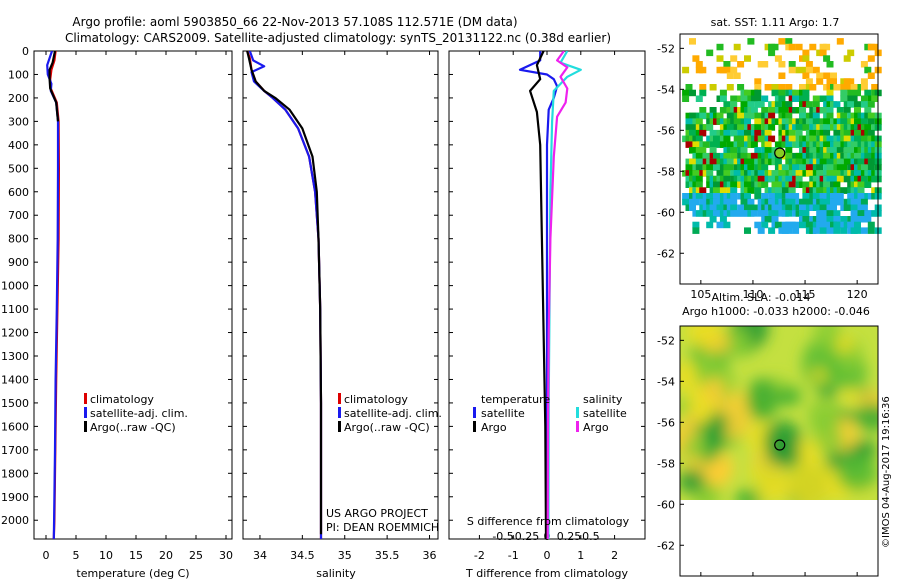  Describe the element at coordinates (85, 412) in the screenshot. I see `legend-swatch-satellite` at that location.